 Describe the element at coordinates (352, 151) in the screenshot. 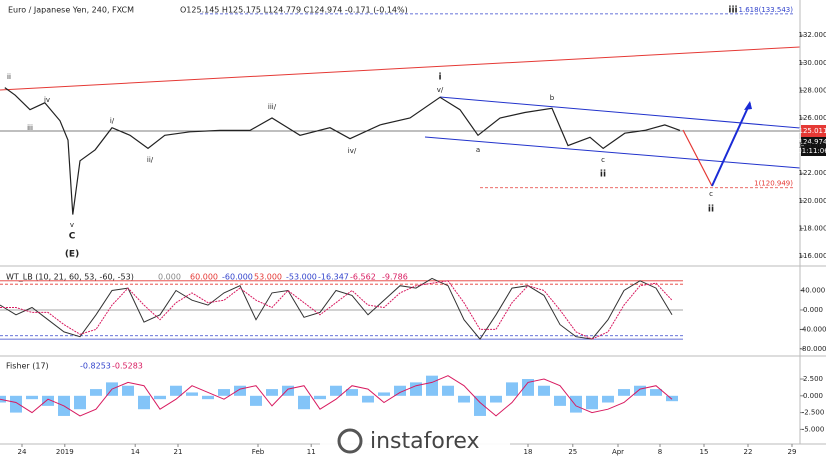

I see `wave-label: iv/` at that location.